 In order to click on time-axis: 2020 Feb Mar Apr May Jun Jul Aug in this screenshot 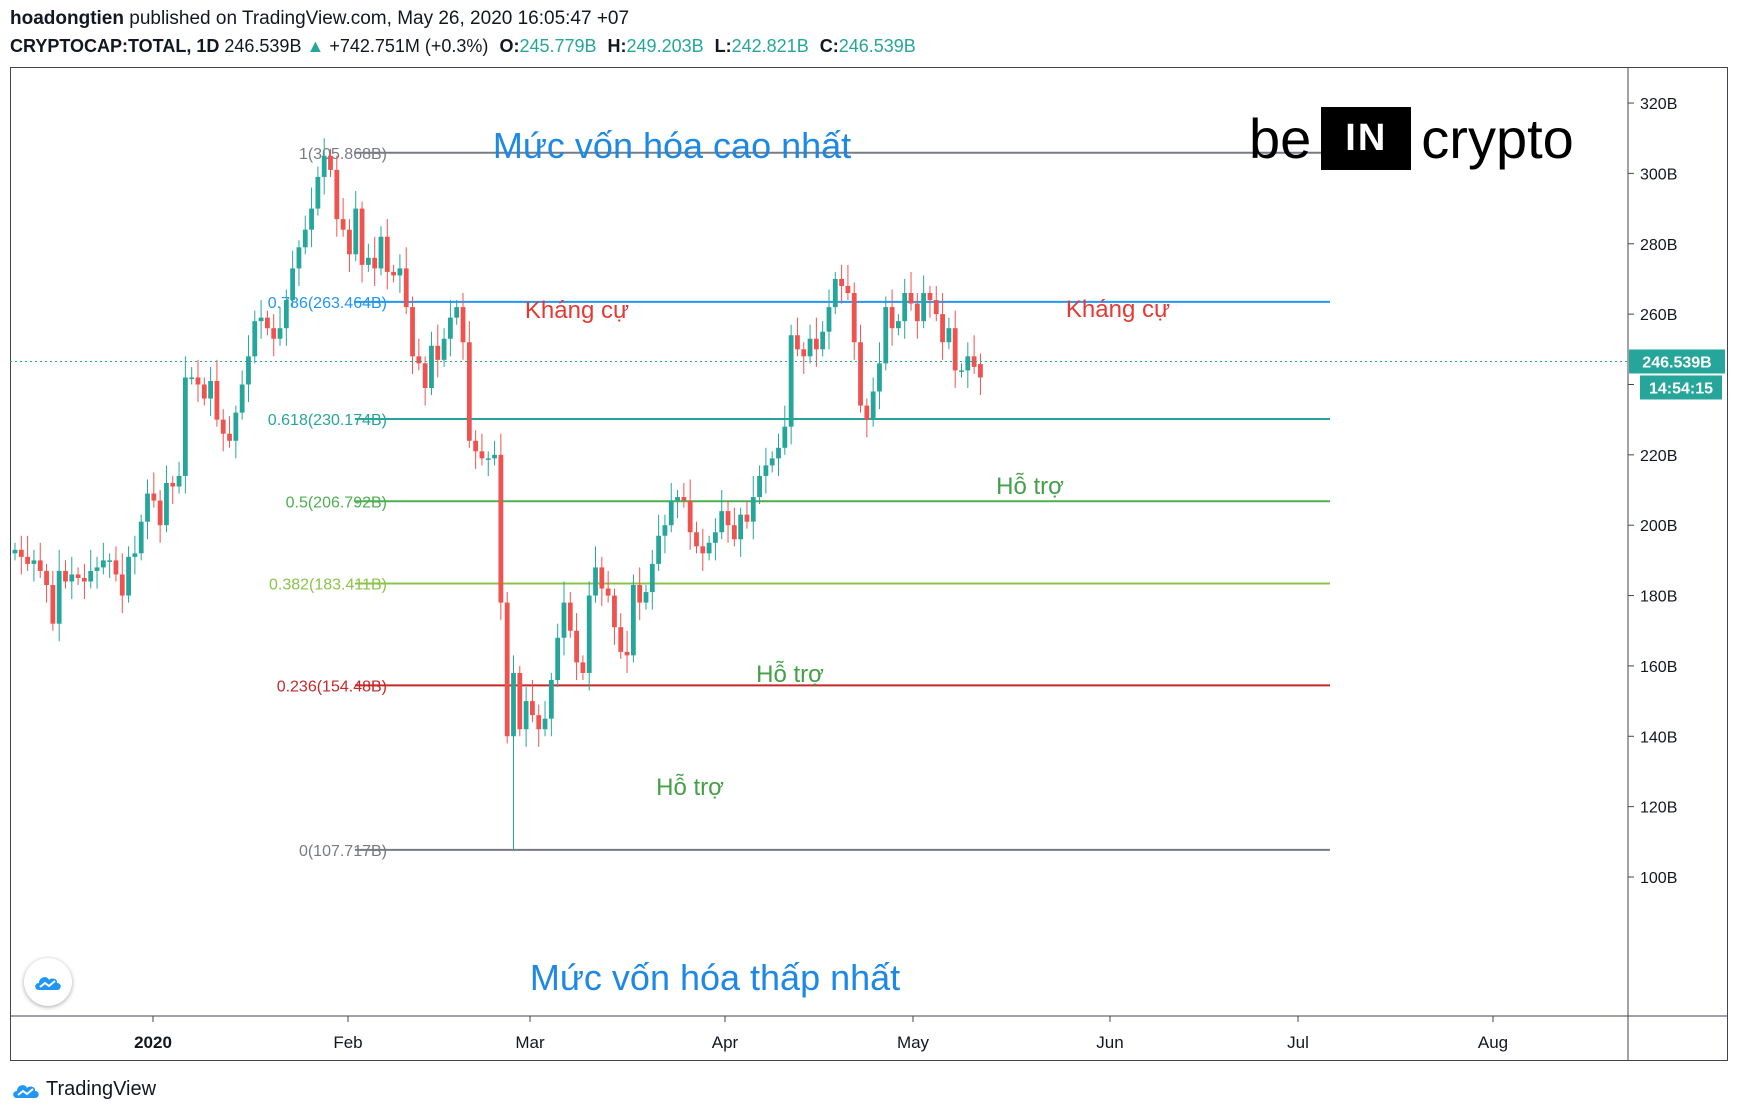, I will do `click(821, 1034)`.